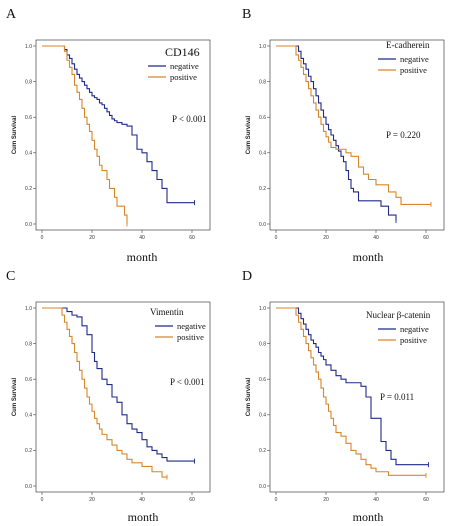 This screenshot has width=474, height=526. What do you see at coordinates (246, 14) in the screenshot?
I see `panel-label: B` at bounding box center [246, 14].